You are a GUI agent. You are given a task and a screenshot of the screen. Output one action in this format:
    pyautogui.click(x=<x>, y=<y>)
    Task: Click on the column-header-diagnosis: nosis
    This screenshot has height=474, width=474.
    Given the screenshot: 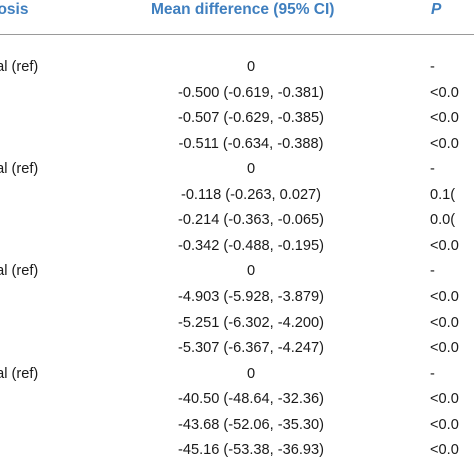 What is the action you would take?
    pyautogui.click(x=14, y=9)
    